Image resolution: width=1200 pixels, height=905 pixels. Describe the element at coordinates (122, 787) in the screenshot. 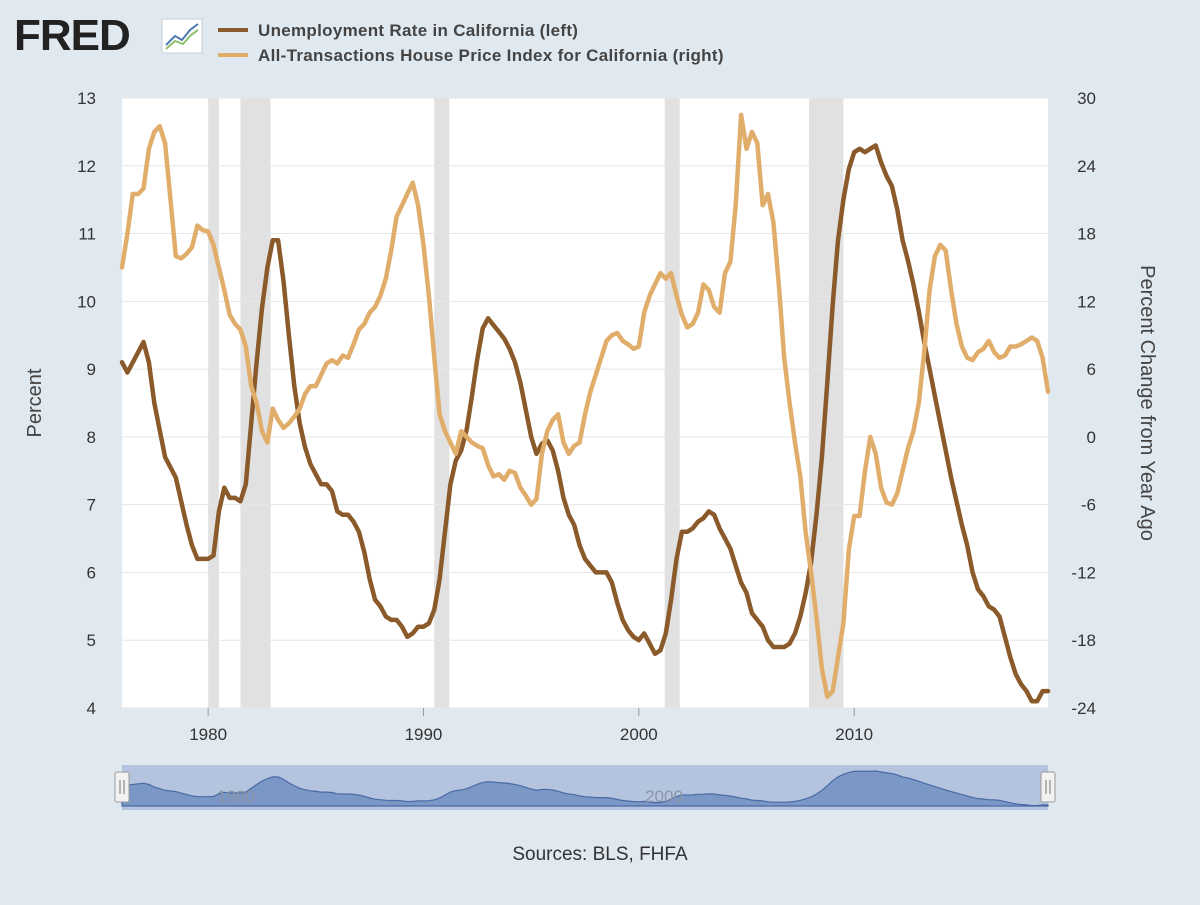

I see `navigator-handle-left` at that location.